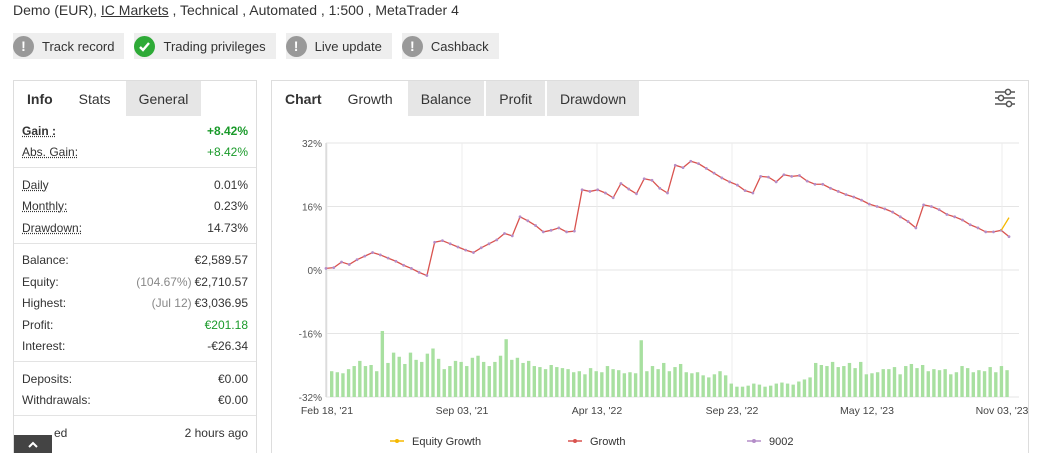  What do you see at coordinates (35, 184) in the screenshot?
I see `stat-label: Daily` at bounding box center [35, 184].